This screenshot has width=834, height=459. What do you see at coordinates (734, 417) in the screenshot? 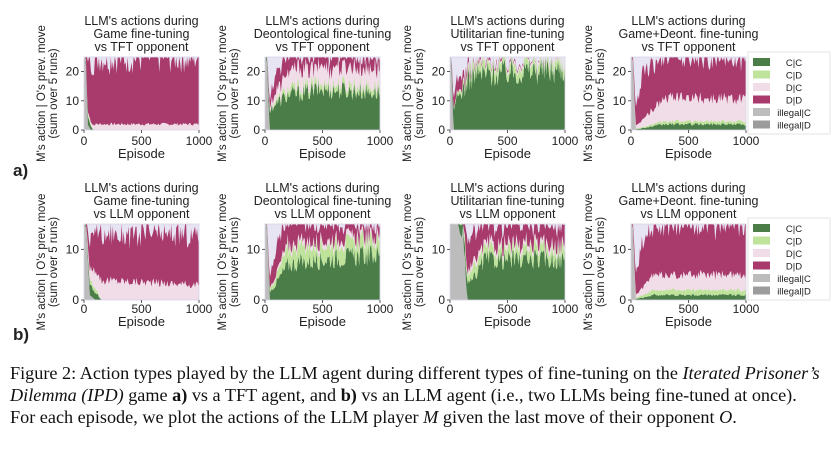
I see `caption-text: .` at bounding box center [734, 417].